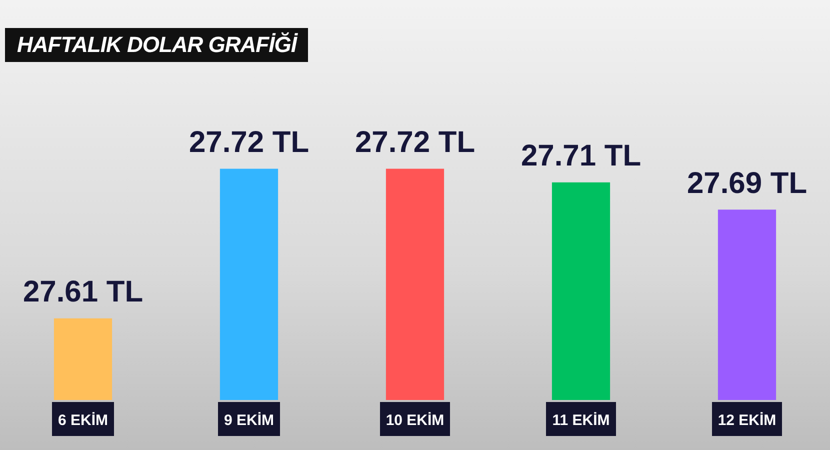 The width and height of the screenshot is (830, 450). Describe the element at coordinates (249, 421) in the screenshot. I see `x-tick-label: 9 EKİM` at that location.